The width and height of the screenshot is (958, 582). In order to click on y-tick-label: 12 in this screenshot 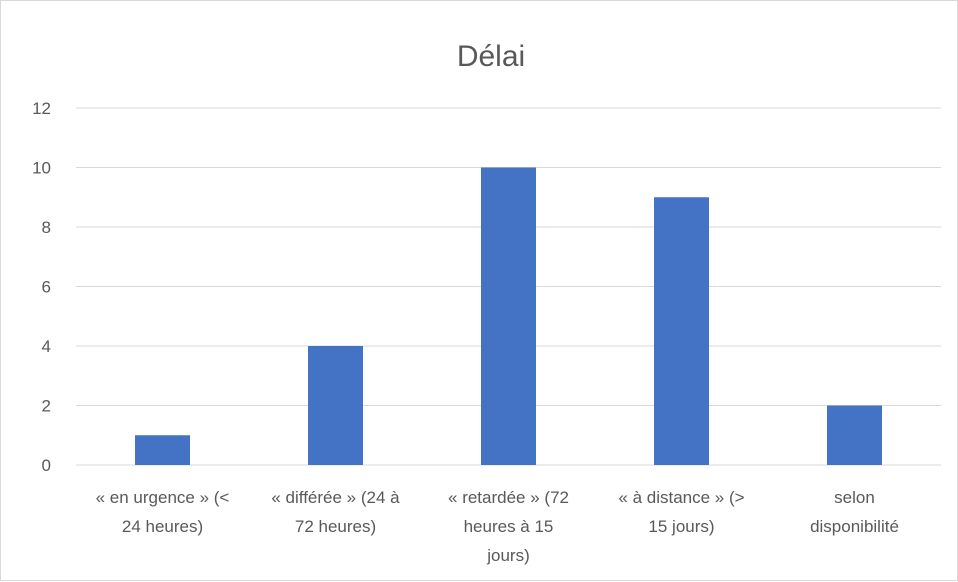, I will do `click(41, 108)`.